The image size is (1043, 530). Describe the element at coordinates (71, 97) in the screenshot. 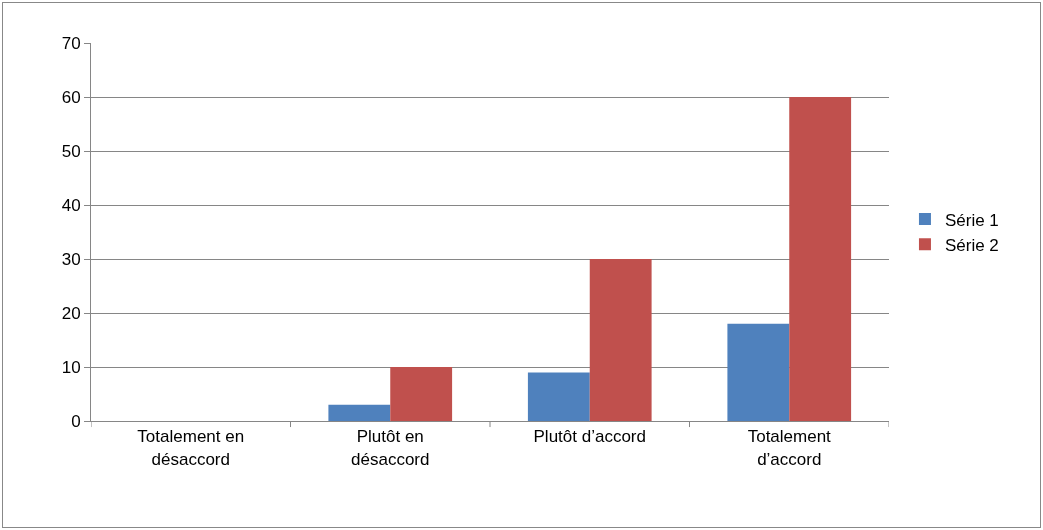

I see `y-tick-label: 60` at that location.